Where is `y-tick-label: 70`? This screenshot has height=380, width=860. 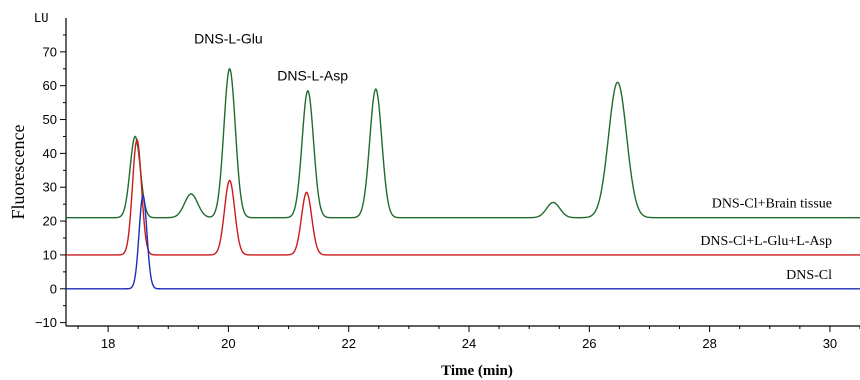
y-tick-label: 70 is located at coordinates (50, 51).